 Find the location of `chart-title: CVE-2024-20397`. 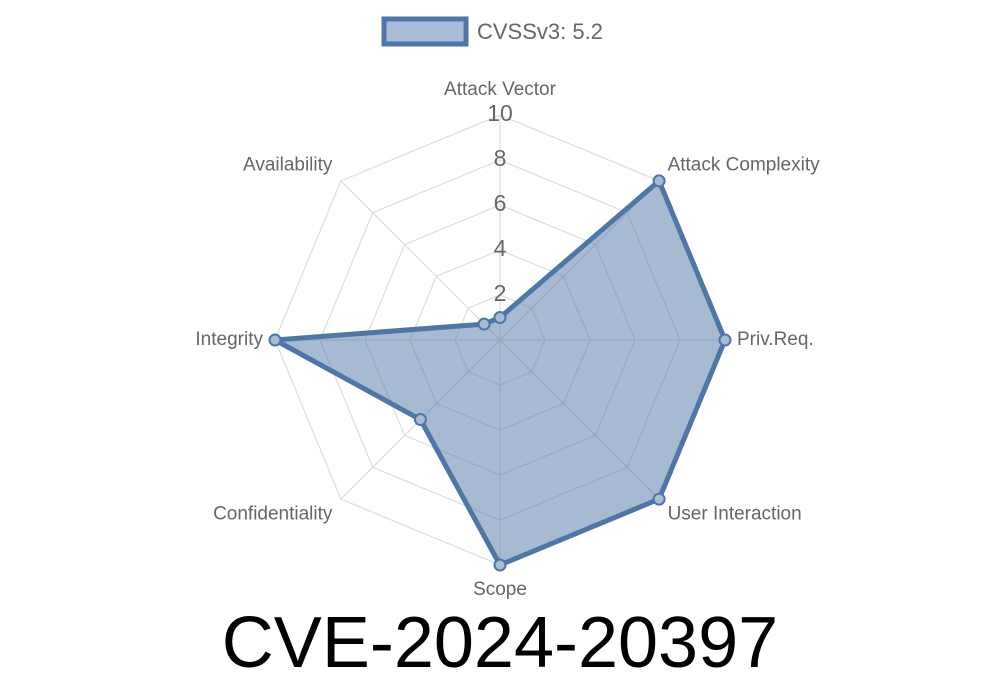

chart-title: CVE-2024-20397 is located at coordinates (500, 643).